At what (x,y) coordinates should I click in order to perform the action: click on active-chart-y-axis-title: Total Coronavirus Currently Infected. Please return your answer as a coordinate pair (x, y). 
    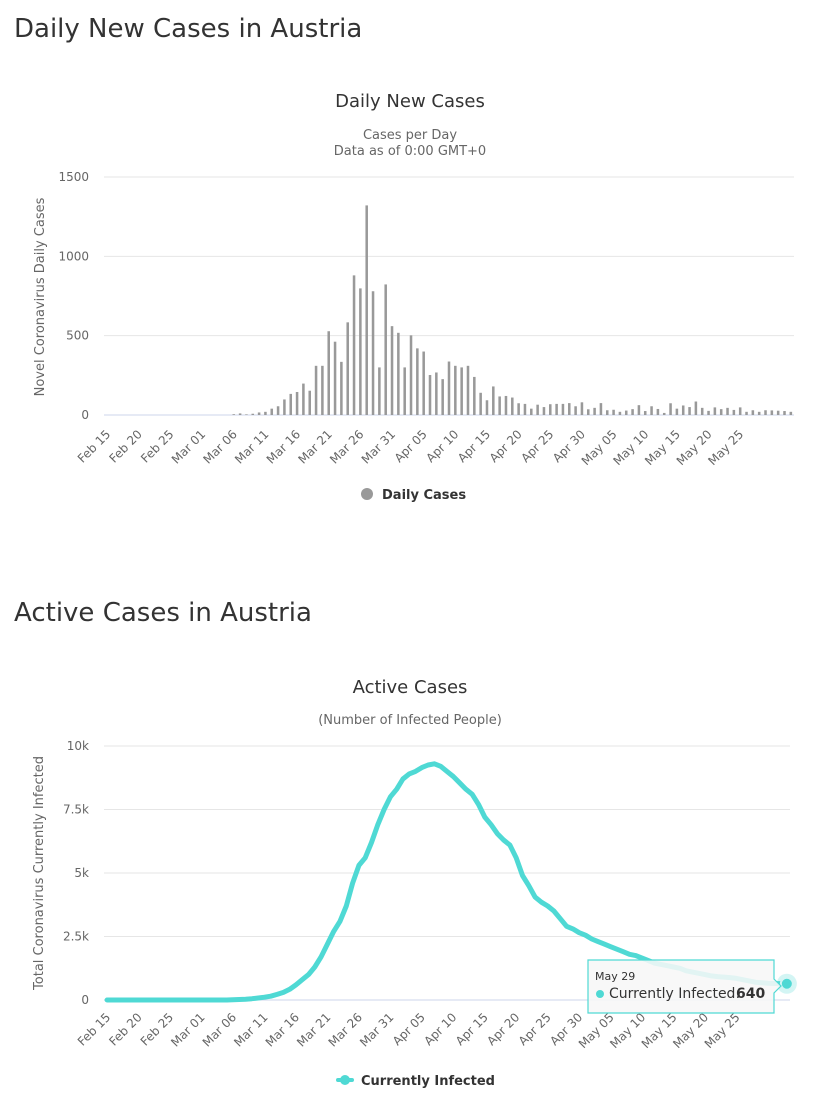
    Looking at the image, I should click on (39, 873).